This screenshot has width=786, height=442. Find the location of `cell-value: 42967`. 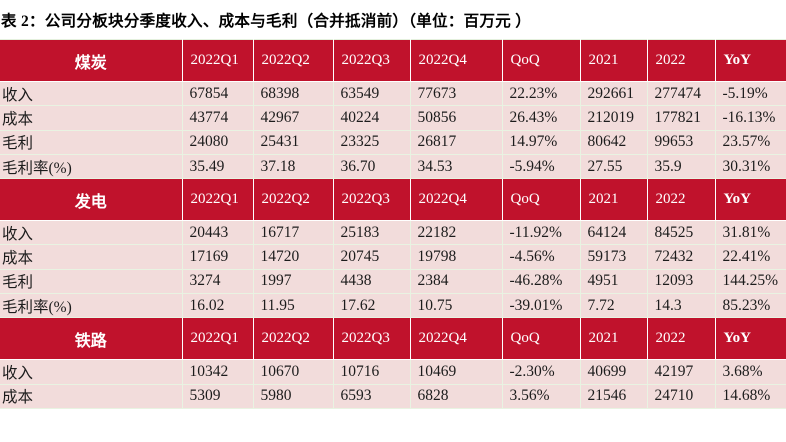

cell-value: 42967 is located at coordinates (293, 118).